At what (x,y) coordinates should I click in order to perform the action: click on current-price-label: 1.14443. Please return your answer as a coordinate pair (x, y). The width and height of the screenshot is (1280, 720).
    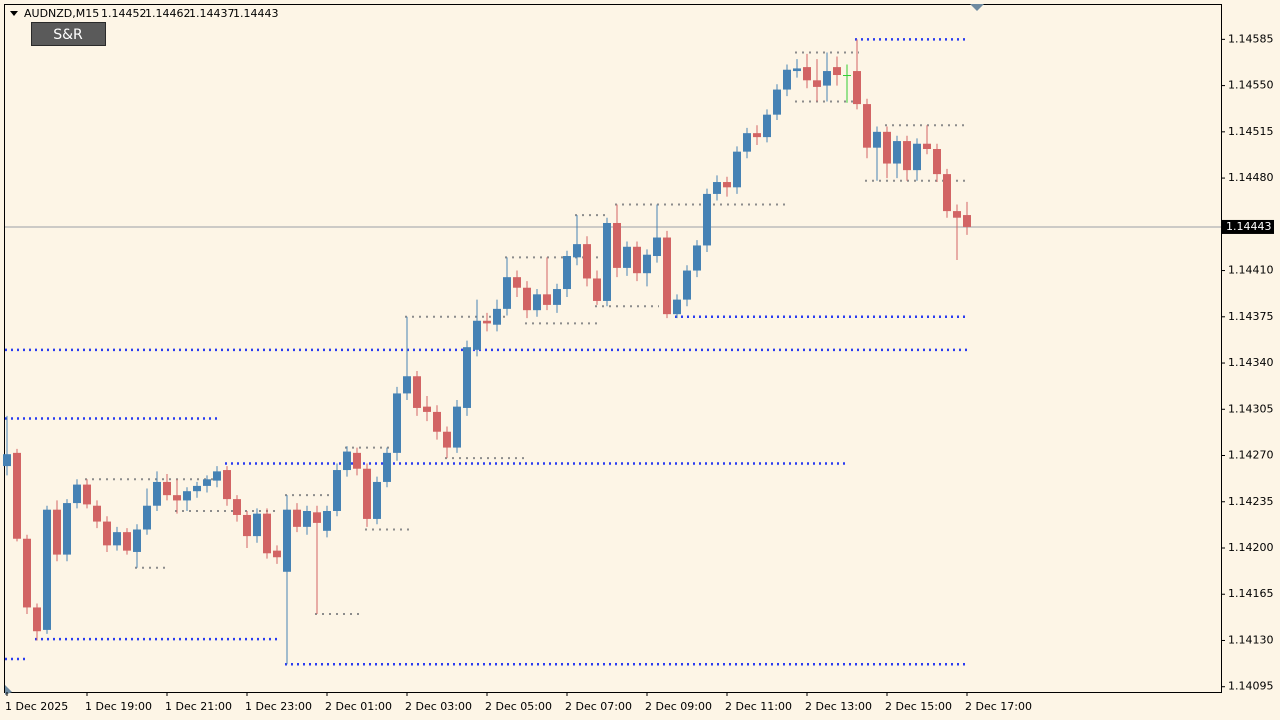
    Looking at the image, I should click on (1249, 226).